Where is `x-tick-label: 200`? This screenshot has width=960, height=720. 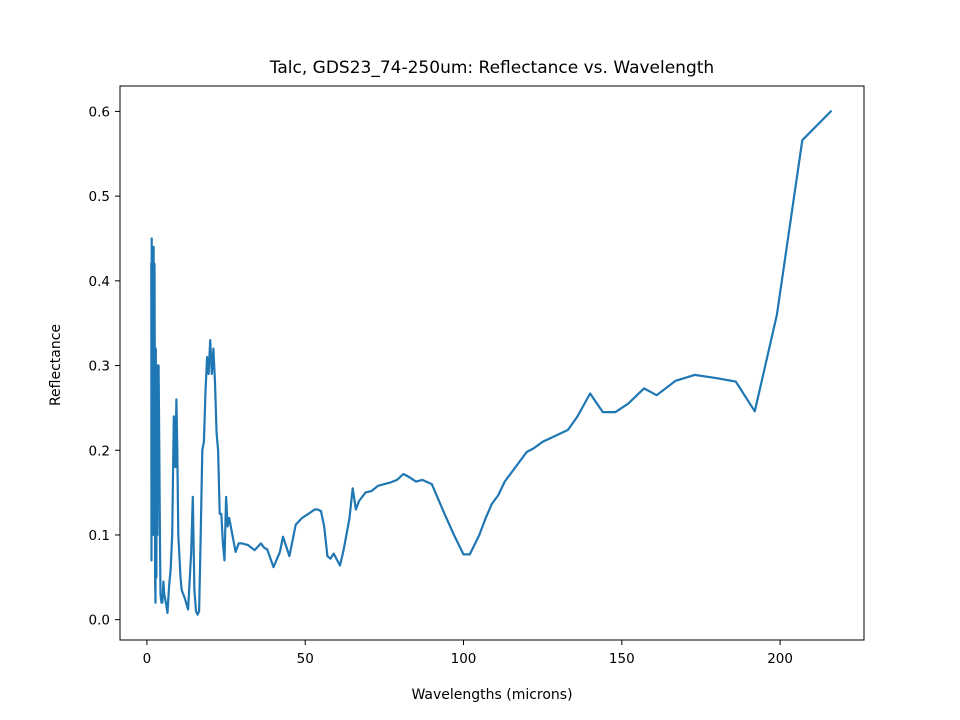
x-tick-label: 200 is located at coordinates (780, 659).